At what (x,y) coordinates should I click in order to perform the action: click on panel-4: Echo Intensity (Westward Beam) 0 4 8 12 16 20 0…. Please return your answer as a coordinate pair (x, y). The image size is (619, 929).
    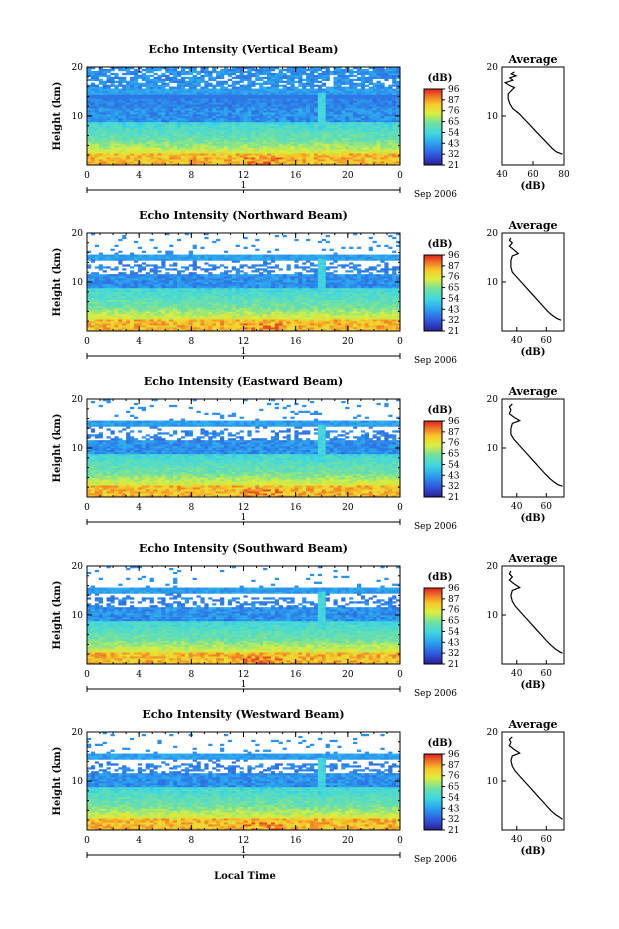
    Looking at the image, I should click on (308, 786).